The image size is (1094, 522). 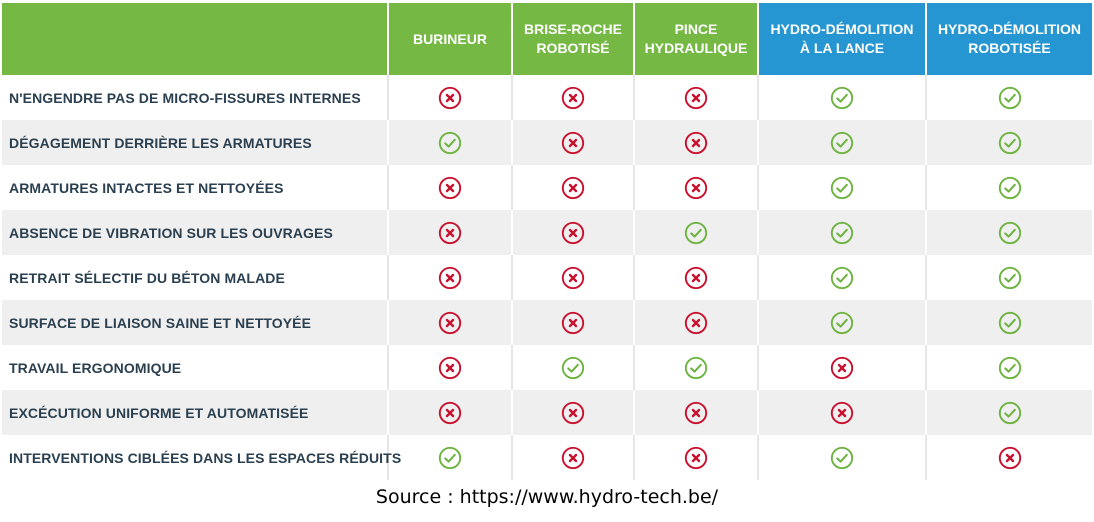 I want to click on header-line2: ROBOTISÉE, so click(x=1009, y=48).